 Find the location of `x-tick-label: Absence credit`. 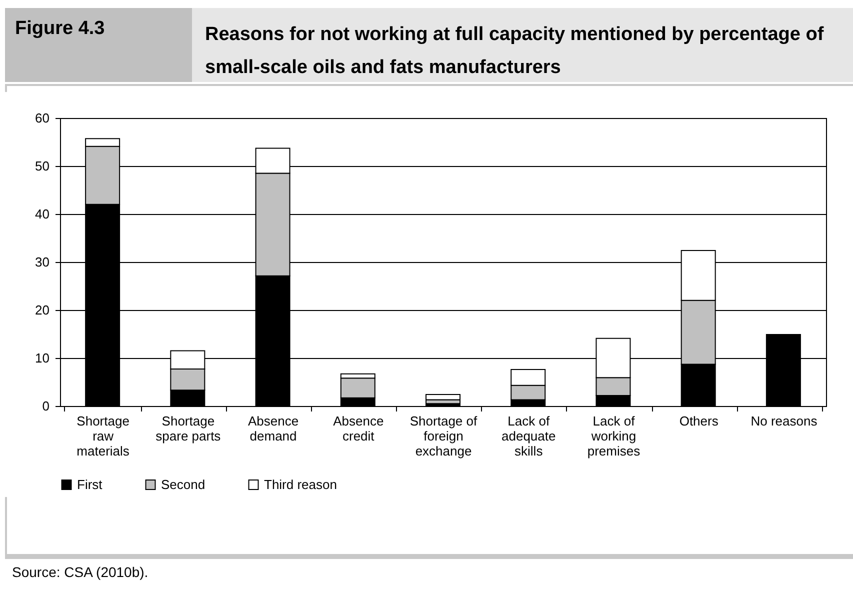

x-tick-label: Absence credit is located at coordinates (358, 429).